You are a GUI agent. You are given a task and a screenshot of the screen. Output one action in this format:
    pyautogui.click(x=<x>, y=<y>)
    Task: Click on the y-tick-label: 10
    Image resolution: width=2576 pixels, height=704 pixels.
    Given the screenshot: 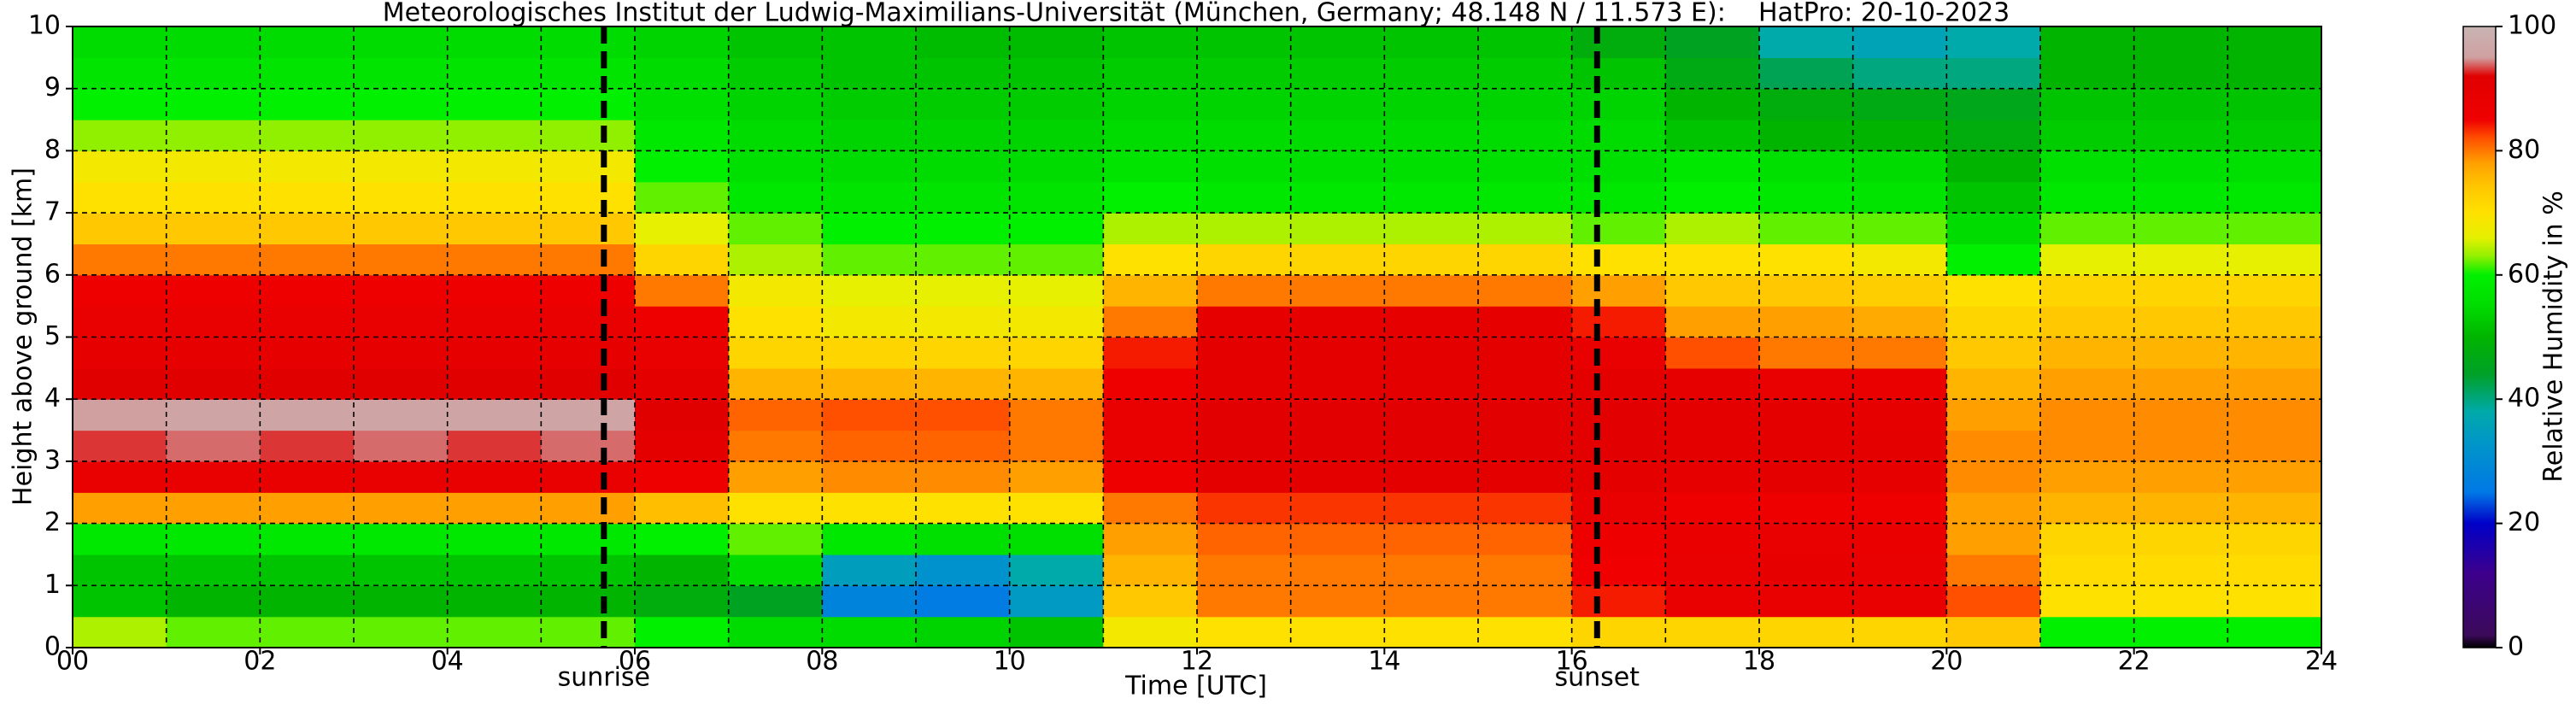 What is the action you would take?
    pyautogui.click(x=44, y=26)
    